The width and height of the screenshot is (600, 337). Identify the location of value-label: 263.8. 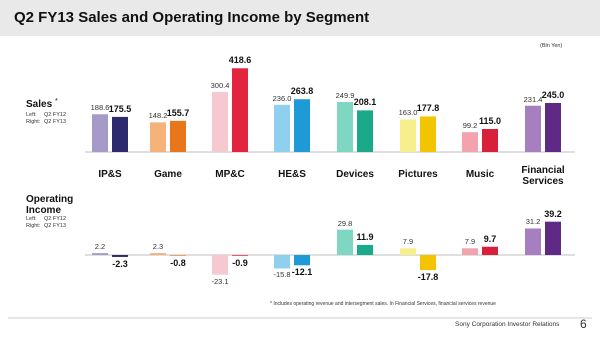
(302, 91).